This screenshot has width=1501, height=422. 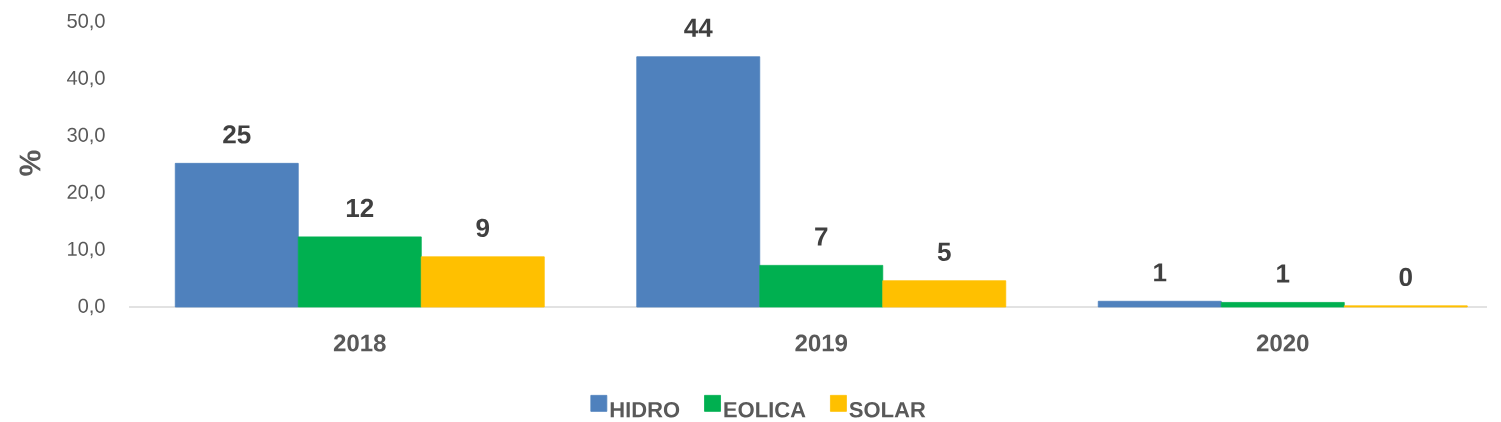 I want to click on data-label: 0, so click(x=1405, y=277).